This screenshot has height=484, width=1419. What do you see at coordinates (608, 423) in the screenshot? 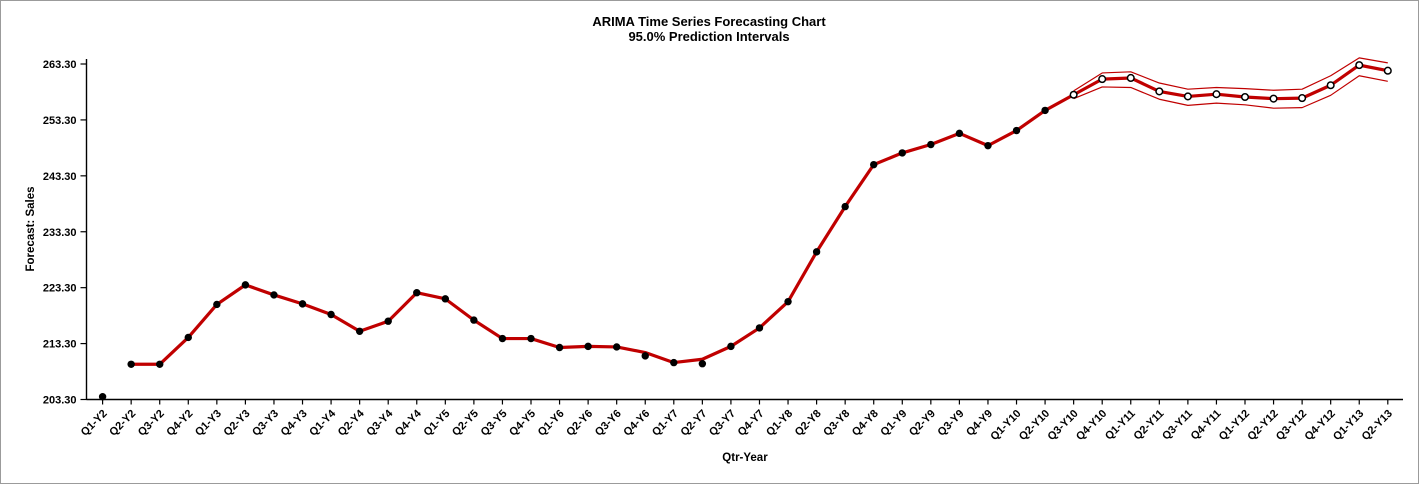
I see `x-tick-label: Q3-Y6` at bounding box center [608, 423].